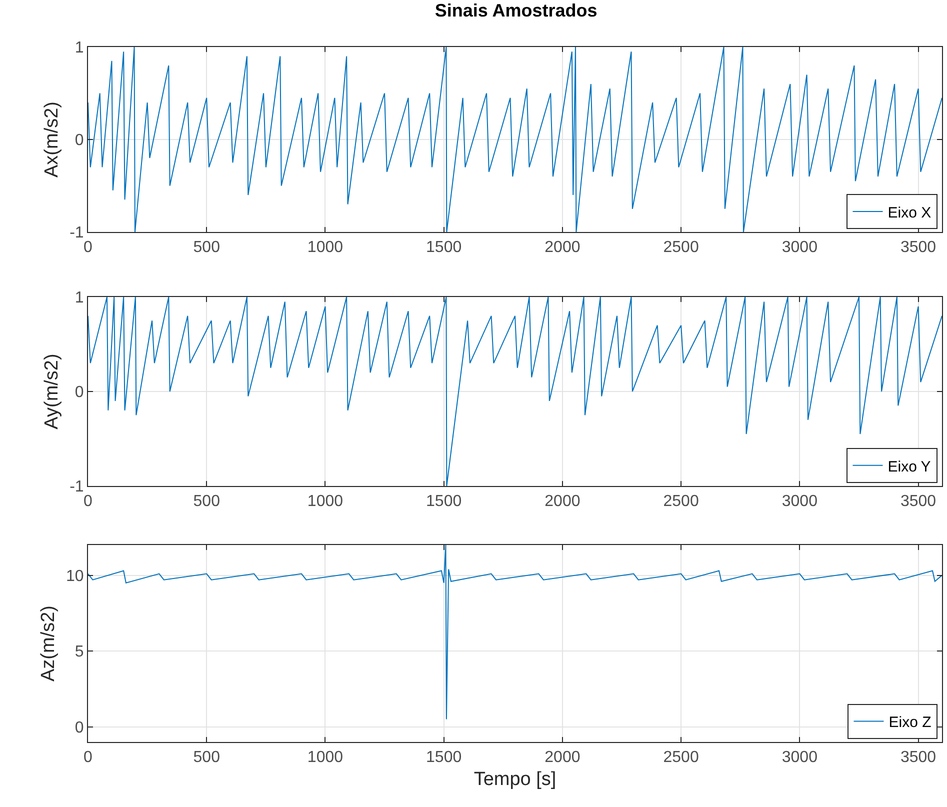 This screenshot has height=807, width=947. Describe the element at coordinates (75, 576) in the screenshot. I see `y-tick-label: 10` at that location.